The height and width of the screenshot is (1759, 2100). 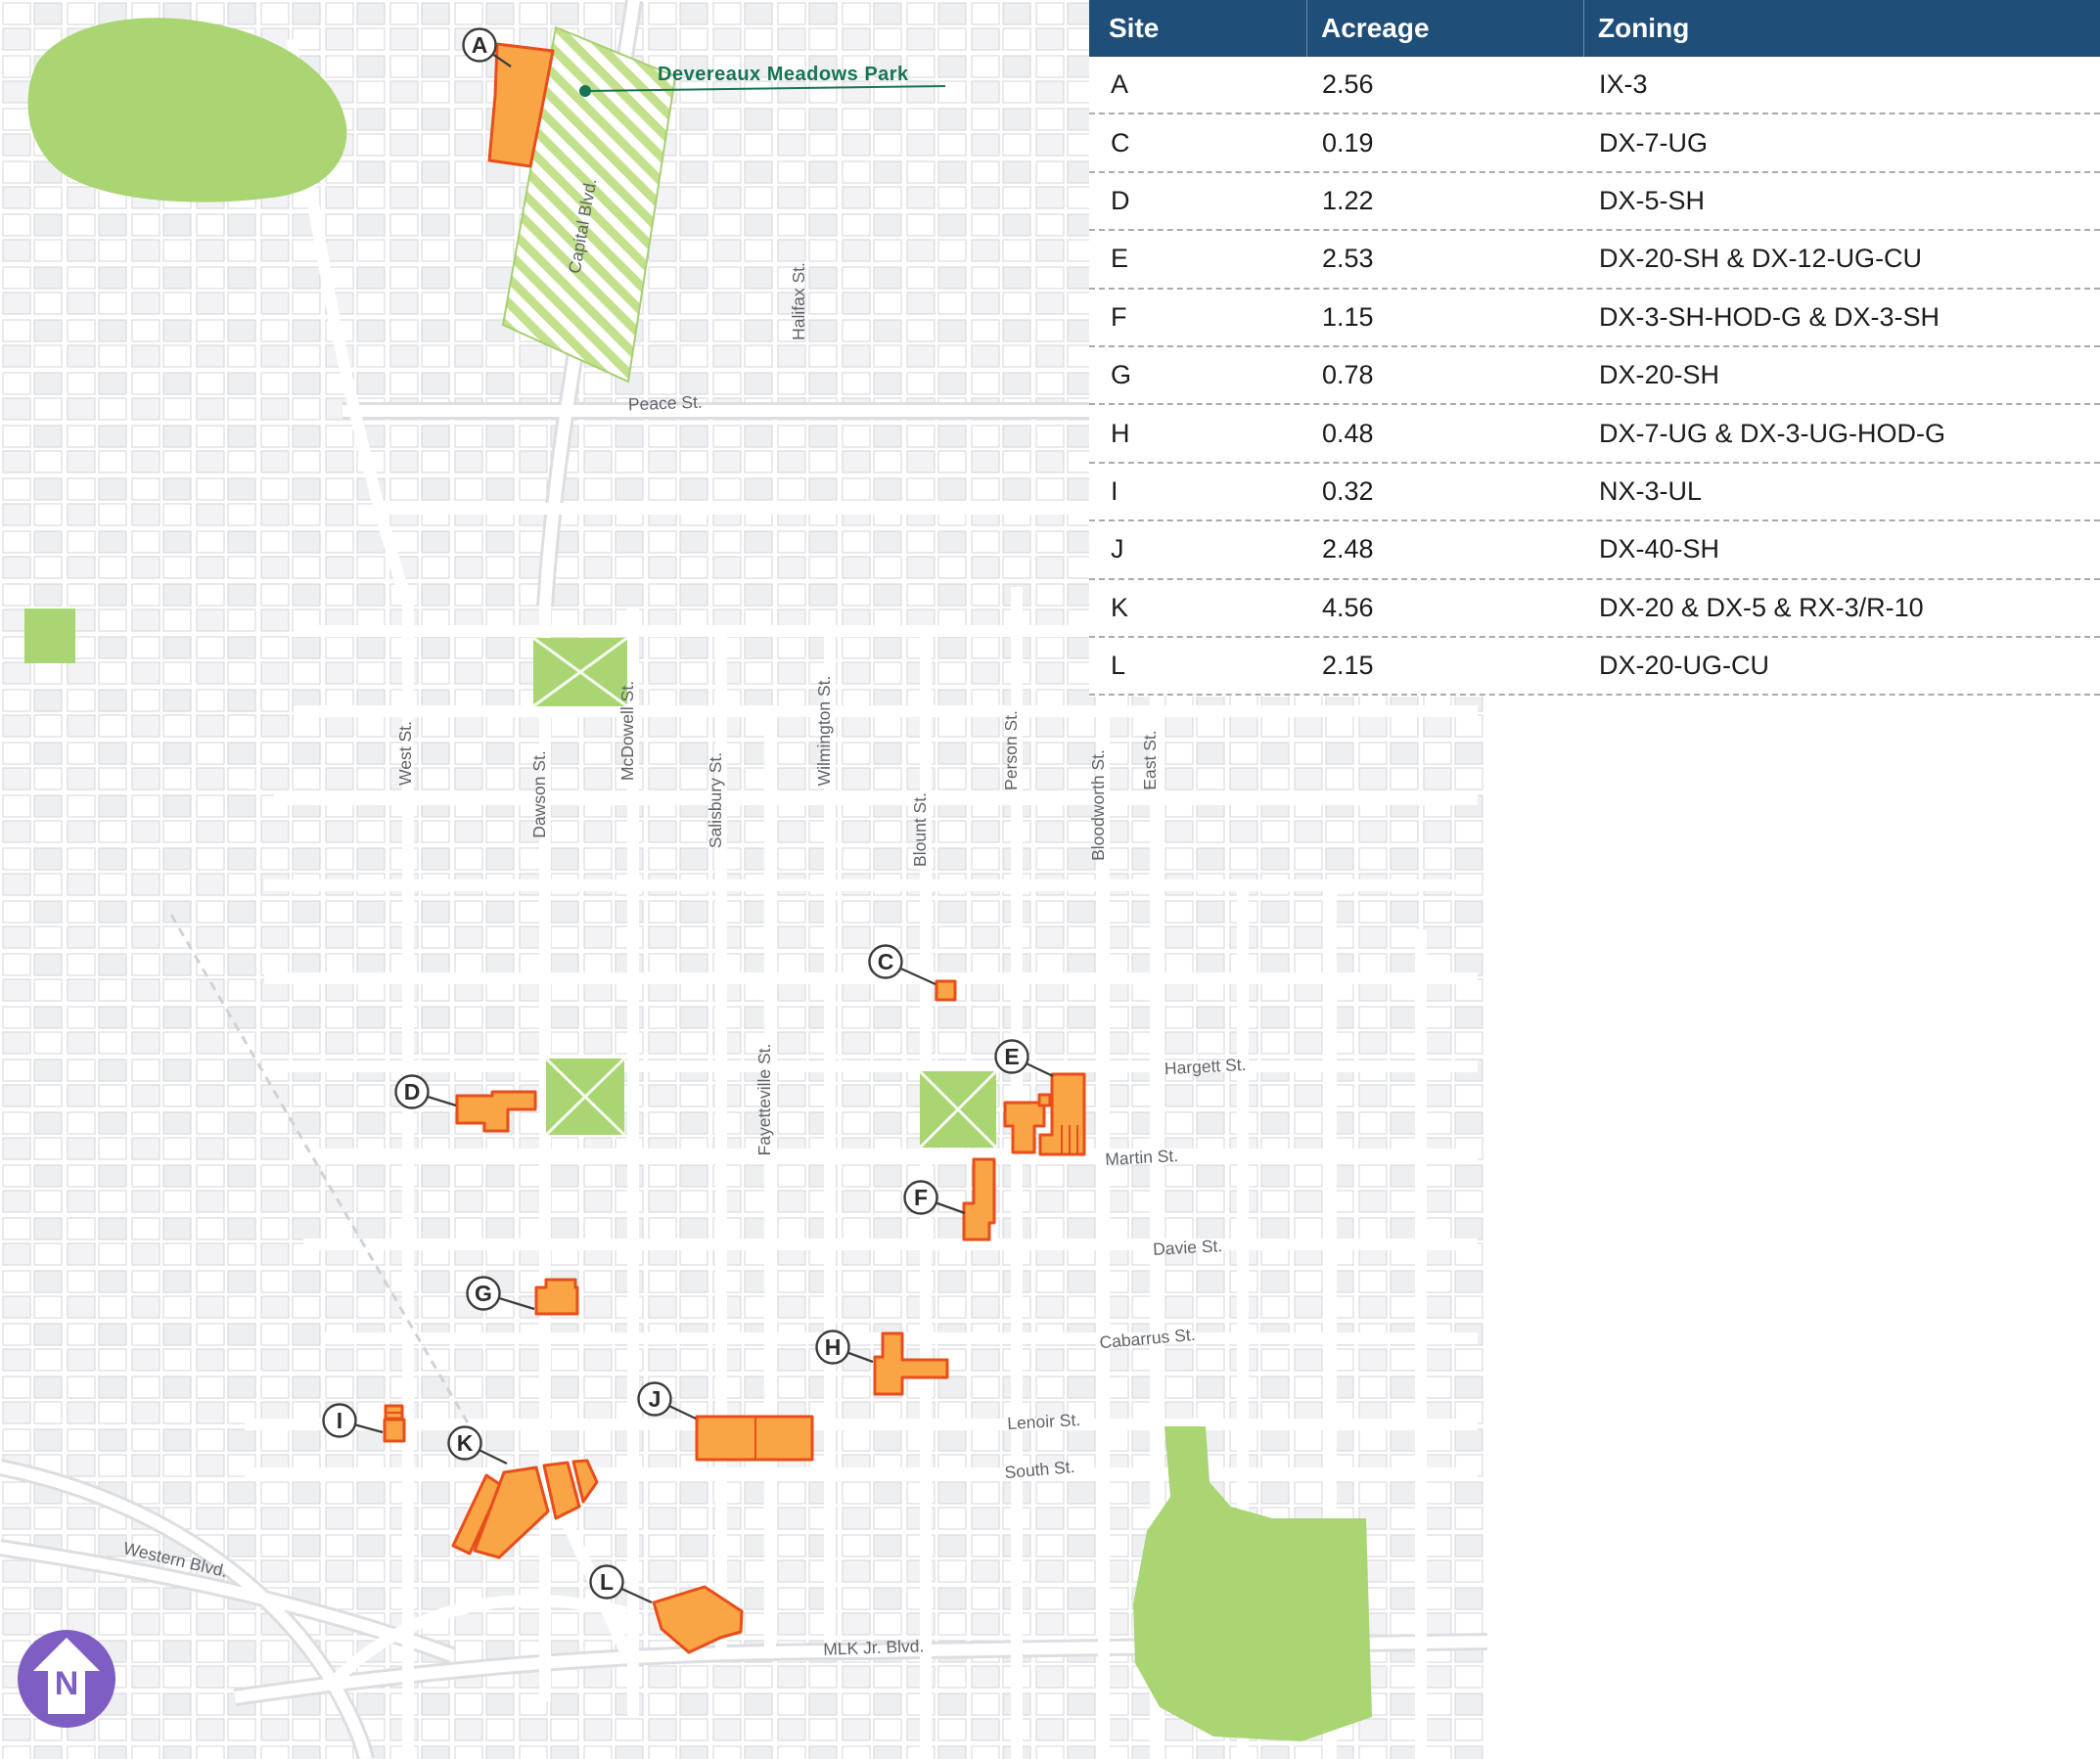 I want to click on site-marker-f: F, so click(x=934, y=1197).